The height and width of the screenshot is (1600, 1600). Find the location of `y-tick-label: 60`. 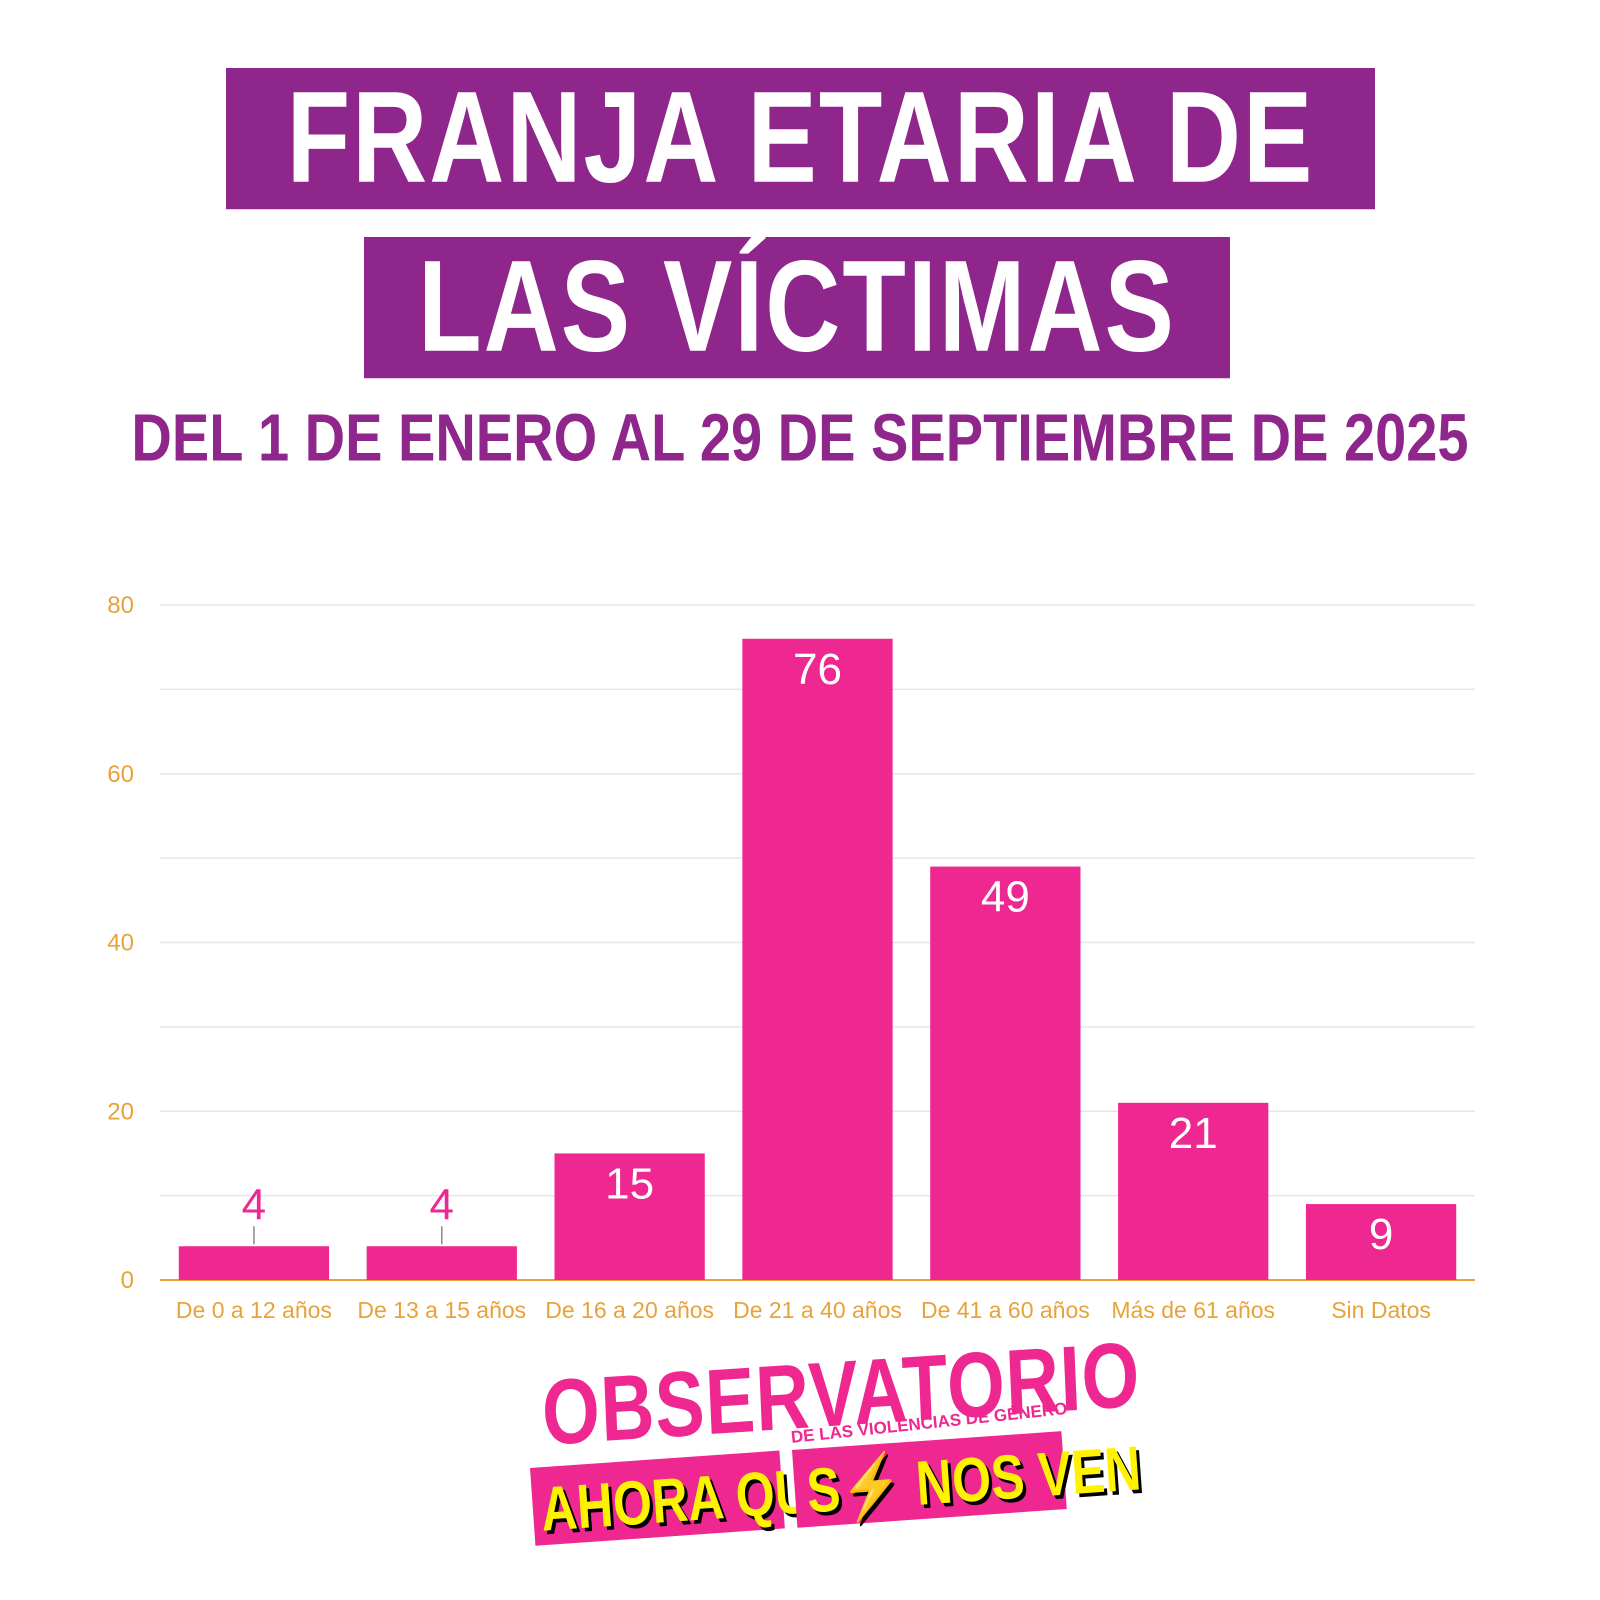

y-tick-label: 60 is located at coordinates (120, 774).